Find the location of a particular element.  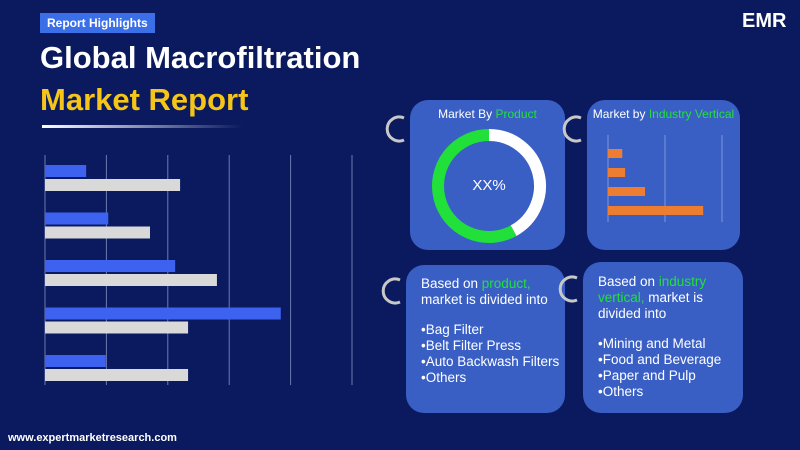

title: Global Macrofiltration is located at coordinates (200, 57).